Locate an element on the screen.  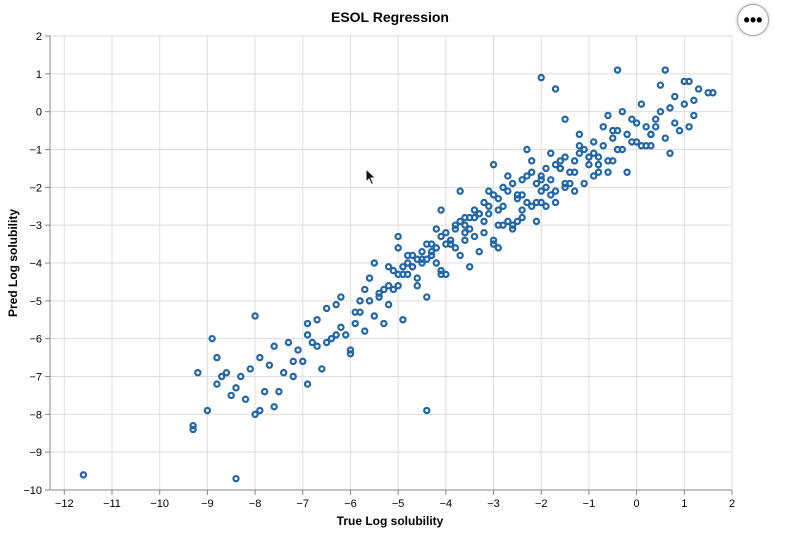
y-tick-label: −3 is located at coordinates (35, 226).